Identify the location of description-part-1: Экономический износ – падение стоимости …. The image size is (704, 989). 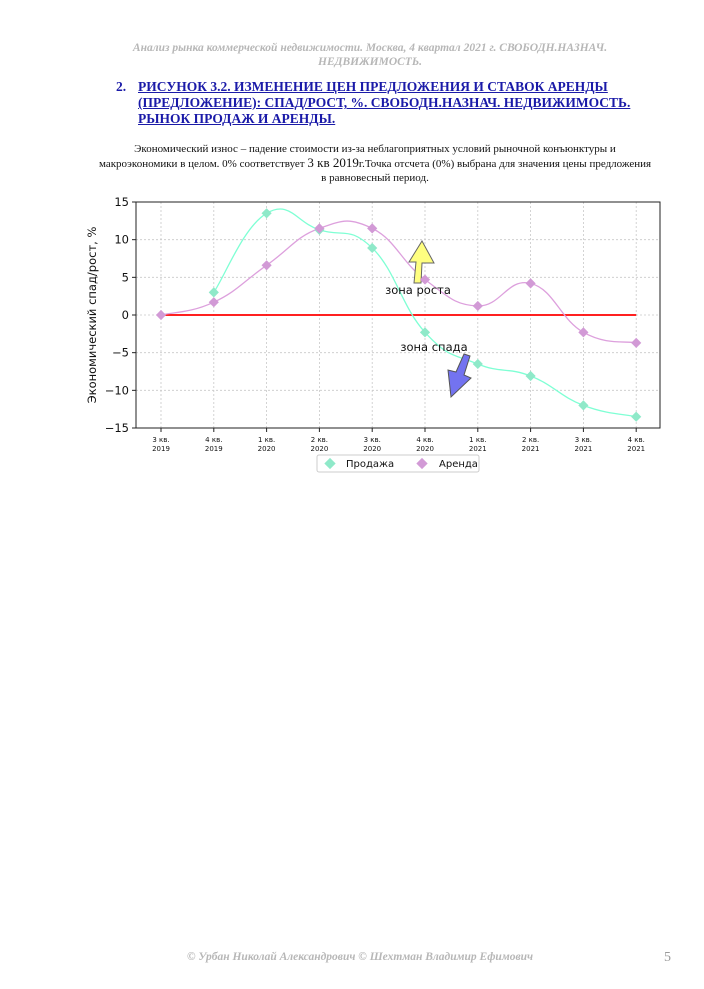
(357, 156).